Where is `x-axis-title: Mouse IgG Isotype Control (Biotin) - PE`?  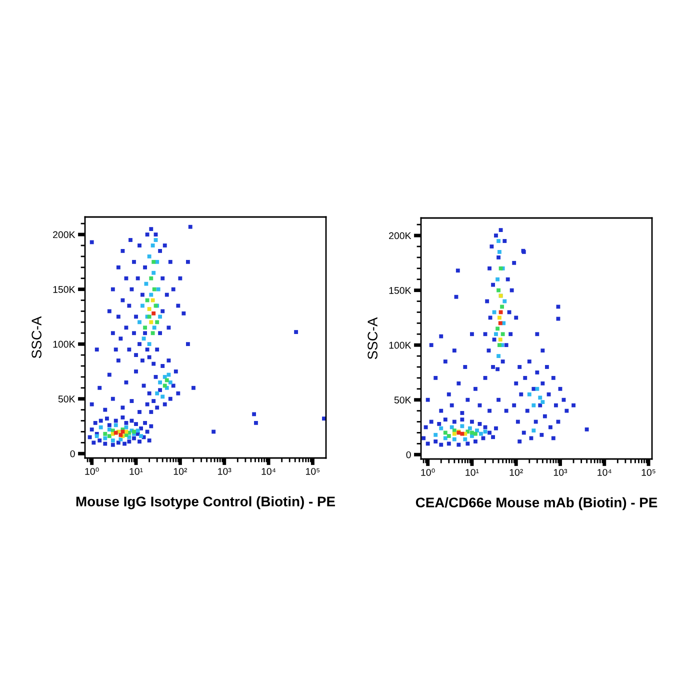 x-axis-title: Mouse IgG Isotype Control (Biotin) - PE is located at coordinates (205, 503).